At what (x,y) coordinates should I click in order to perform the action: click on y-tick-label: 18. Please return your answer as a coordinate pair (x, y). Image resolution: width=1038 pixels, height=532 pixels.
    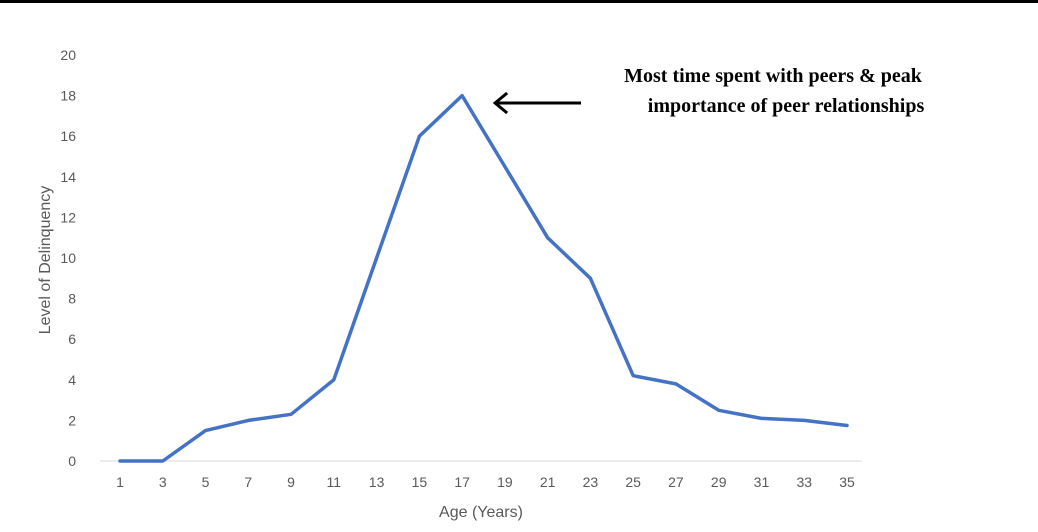
    Looking at the image, I should click on (68, 96).